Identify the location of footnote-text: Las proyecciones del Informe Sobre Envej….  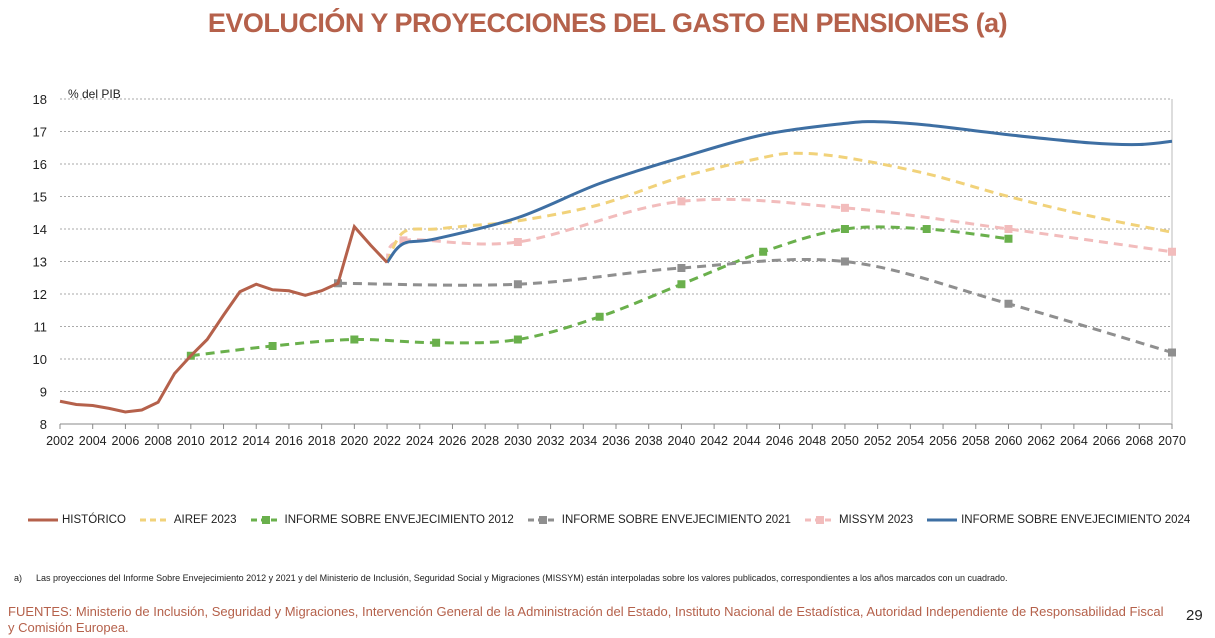
(522, 578).